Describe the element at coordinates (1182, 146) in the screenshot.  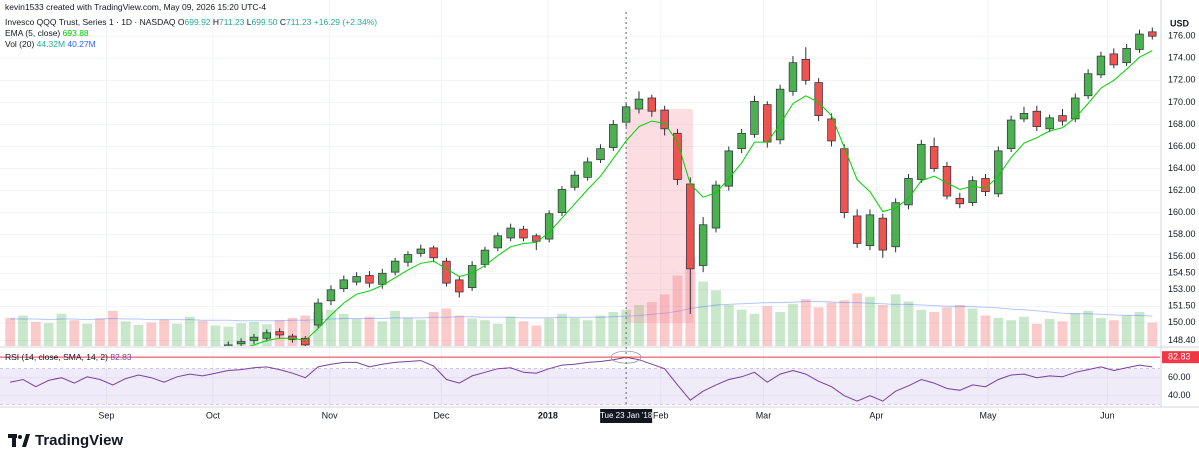
I see `y-tick-label: 166.00` at that location.